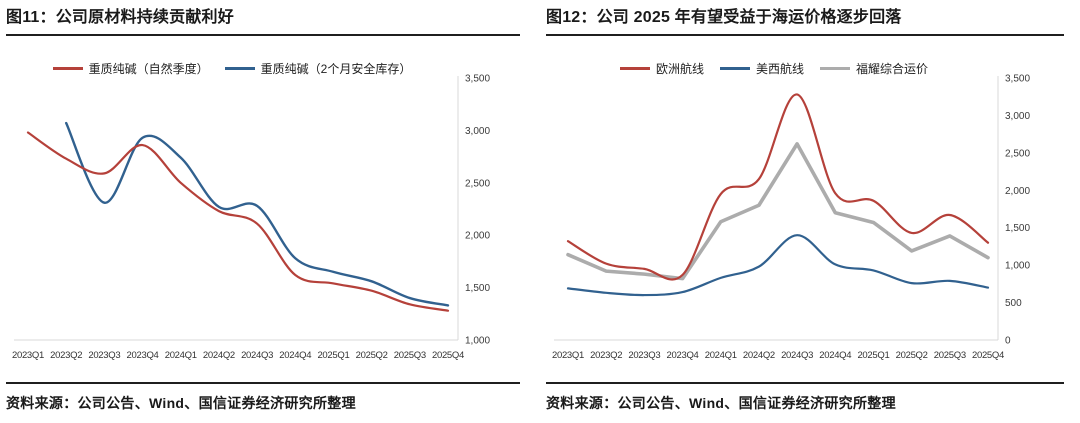 This screenshot has height=423, width=1080. Describe the element at coordinates (120, 17) in the screenshot. I see `figure-11-title: 图11：公司原材料持续贡献利好` at that location.